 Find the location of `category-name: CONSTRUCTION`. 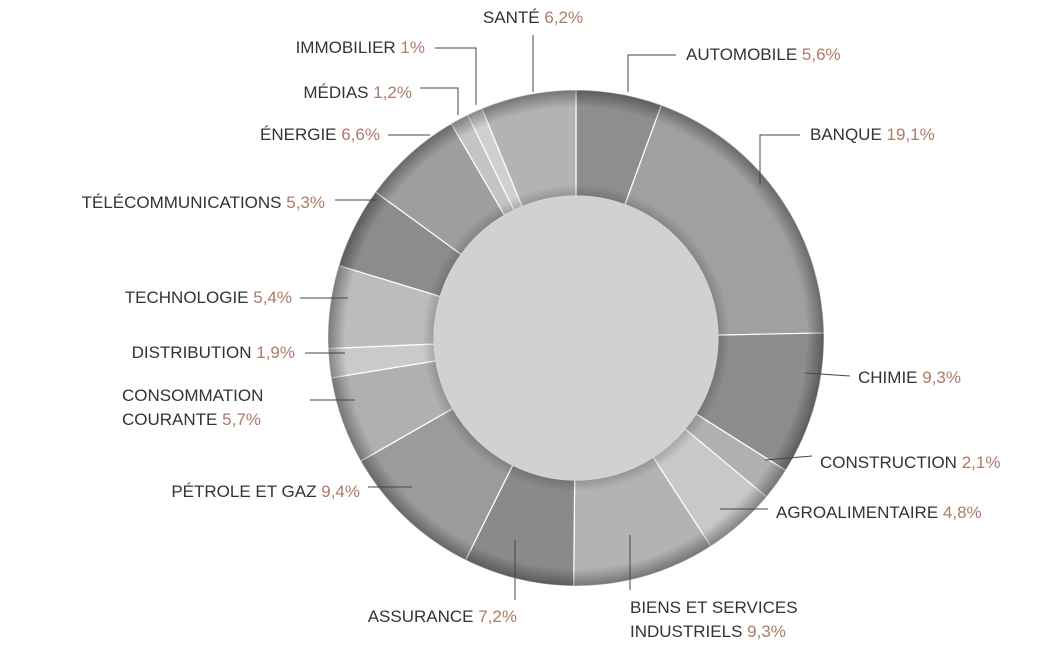

category-name: CONSTRUCTION is located at coordinates (888, 462).